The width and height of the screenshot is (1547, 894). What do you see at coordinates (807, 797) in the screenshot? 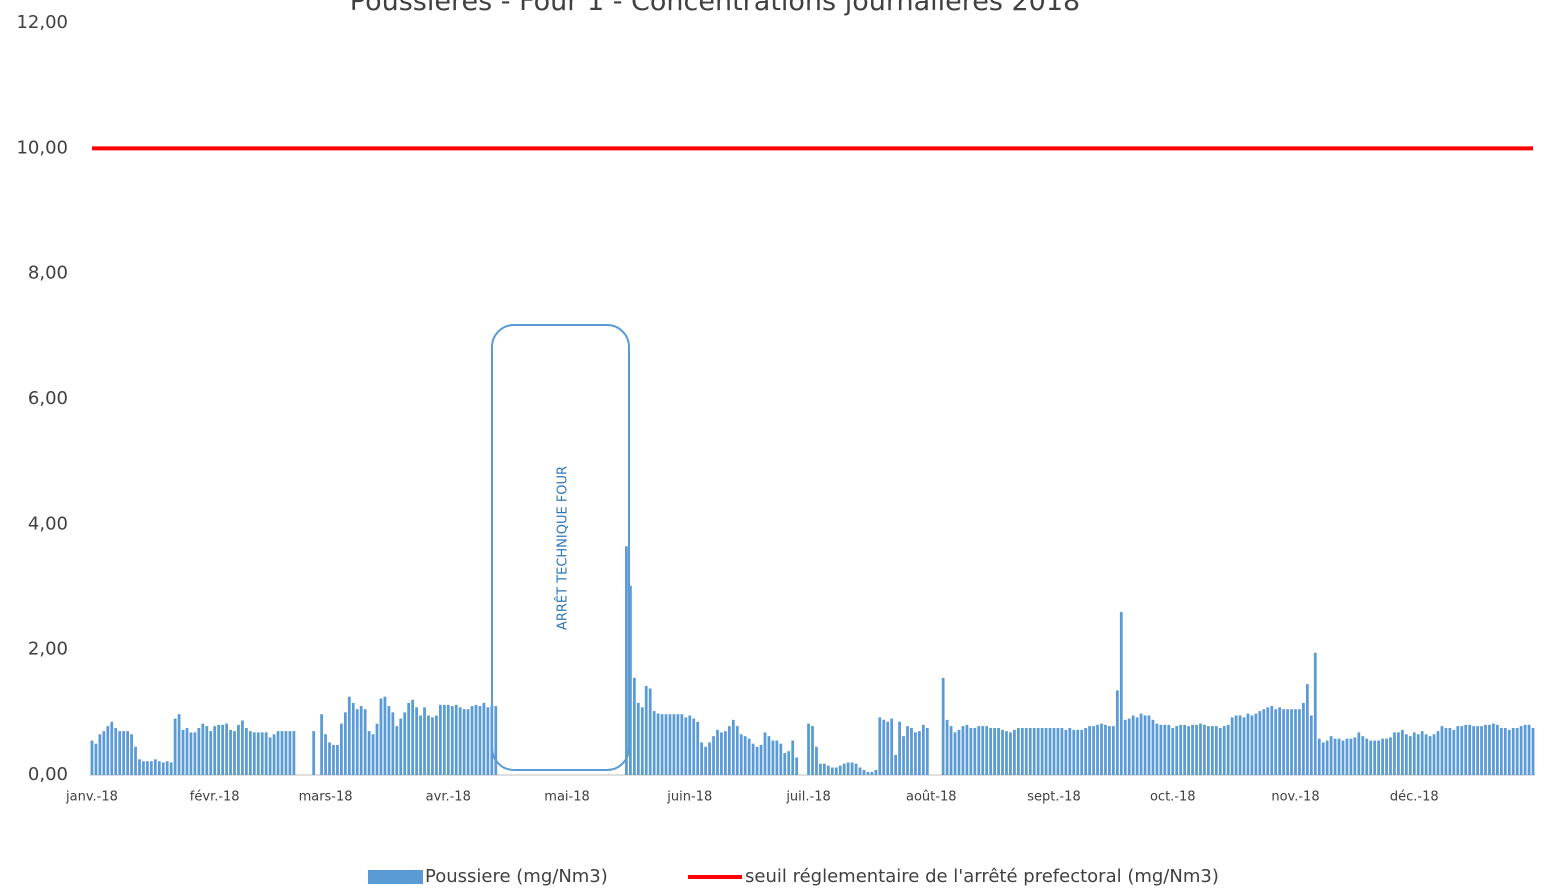
I see `x-tick-label: juil.-18` at bounding box center [807, 797].